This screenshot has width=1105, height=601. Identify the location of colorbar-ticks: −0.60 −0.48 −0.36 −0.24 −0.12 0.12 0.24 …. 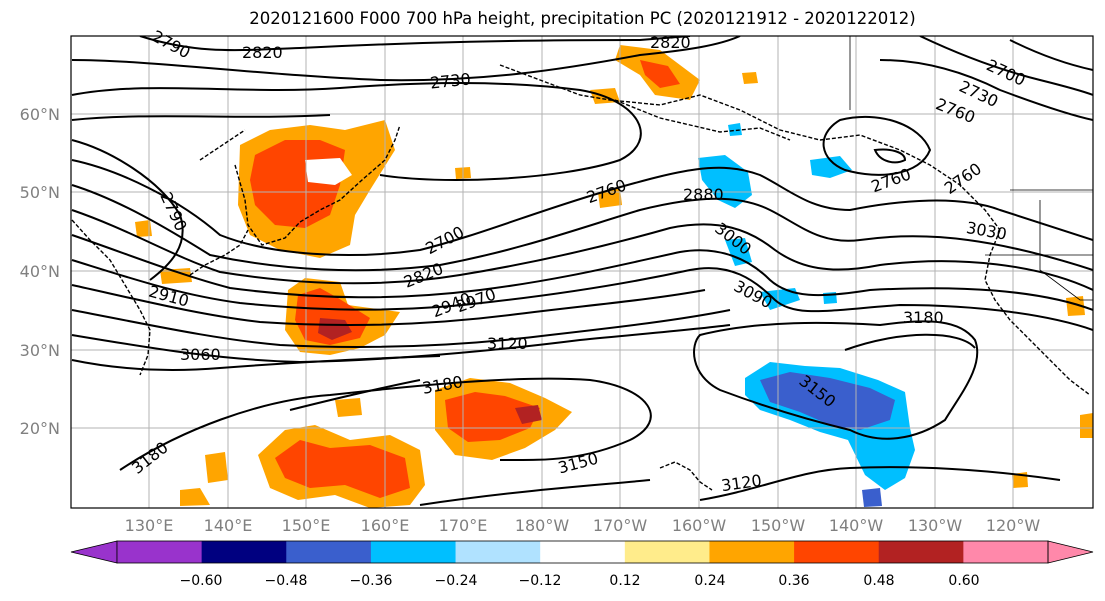
(580, 581).